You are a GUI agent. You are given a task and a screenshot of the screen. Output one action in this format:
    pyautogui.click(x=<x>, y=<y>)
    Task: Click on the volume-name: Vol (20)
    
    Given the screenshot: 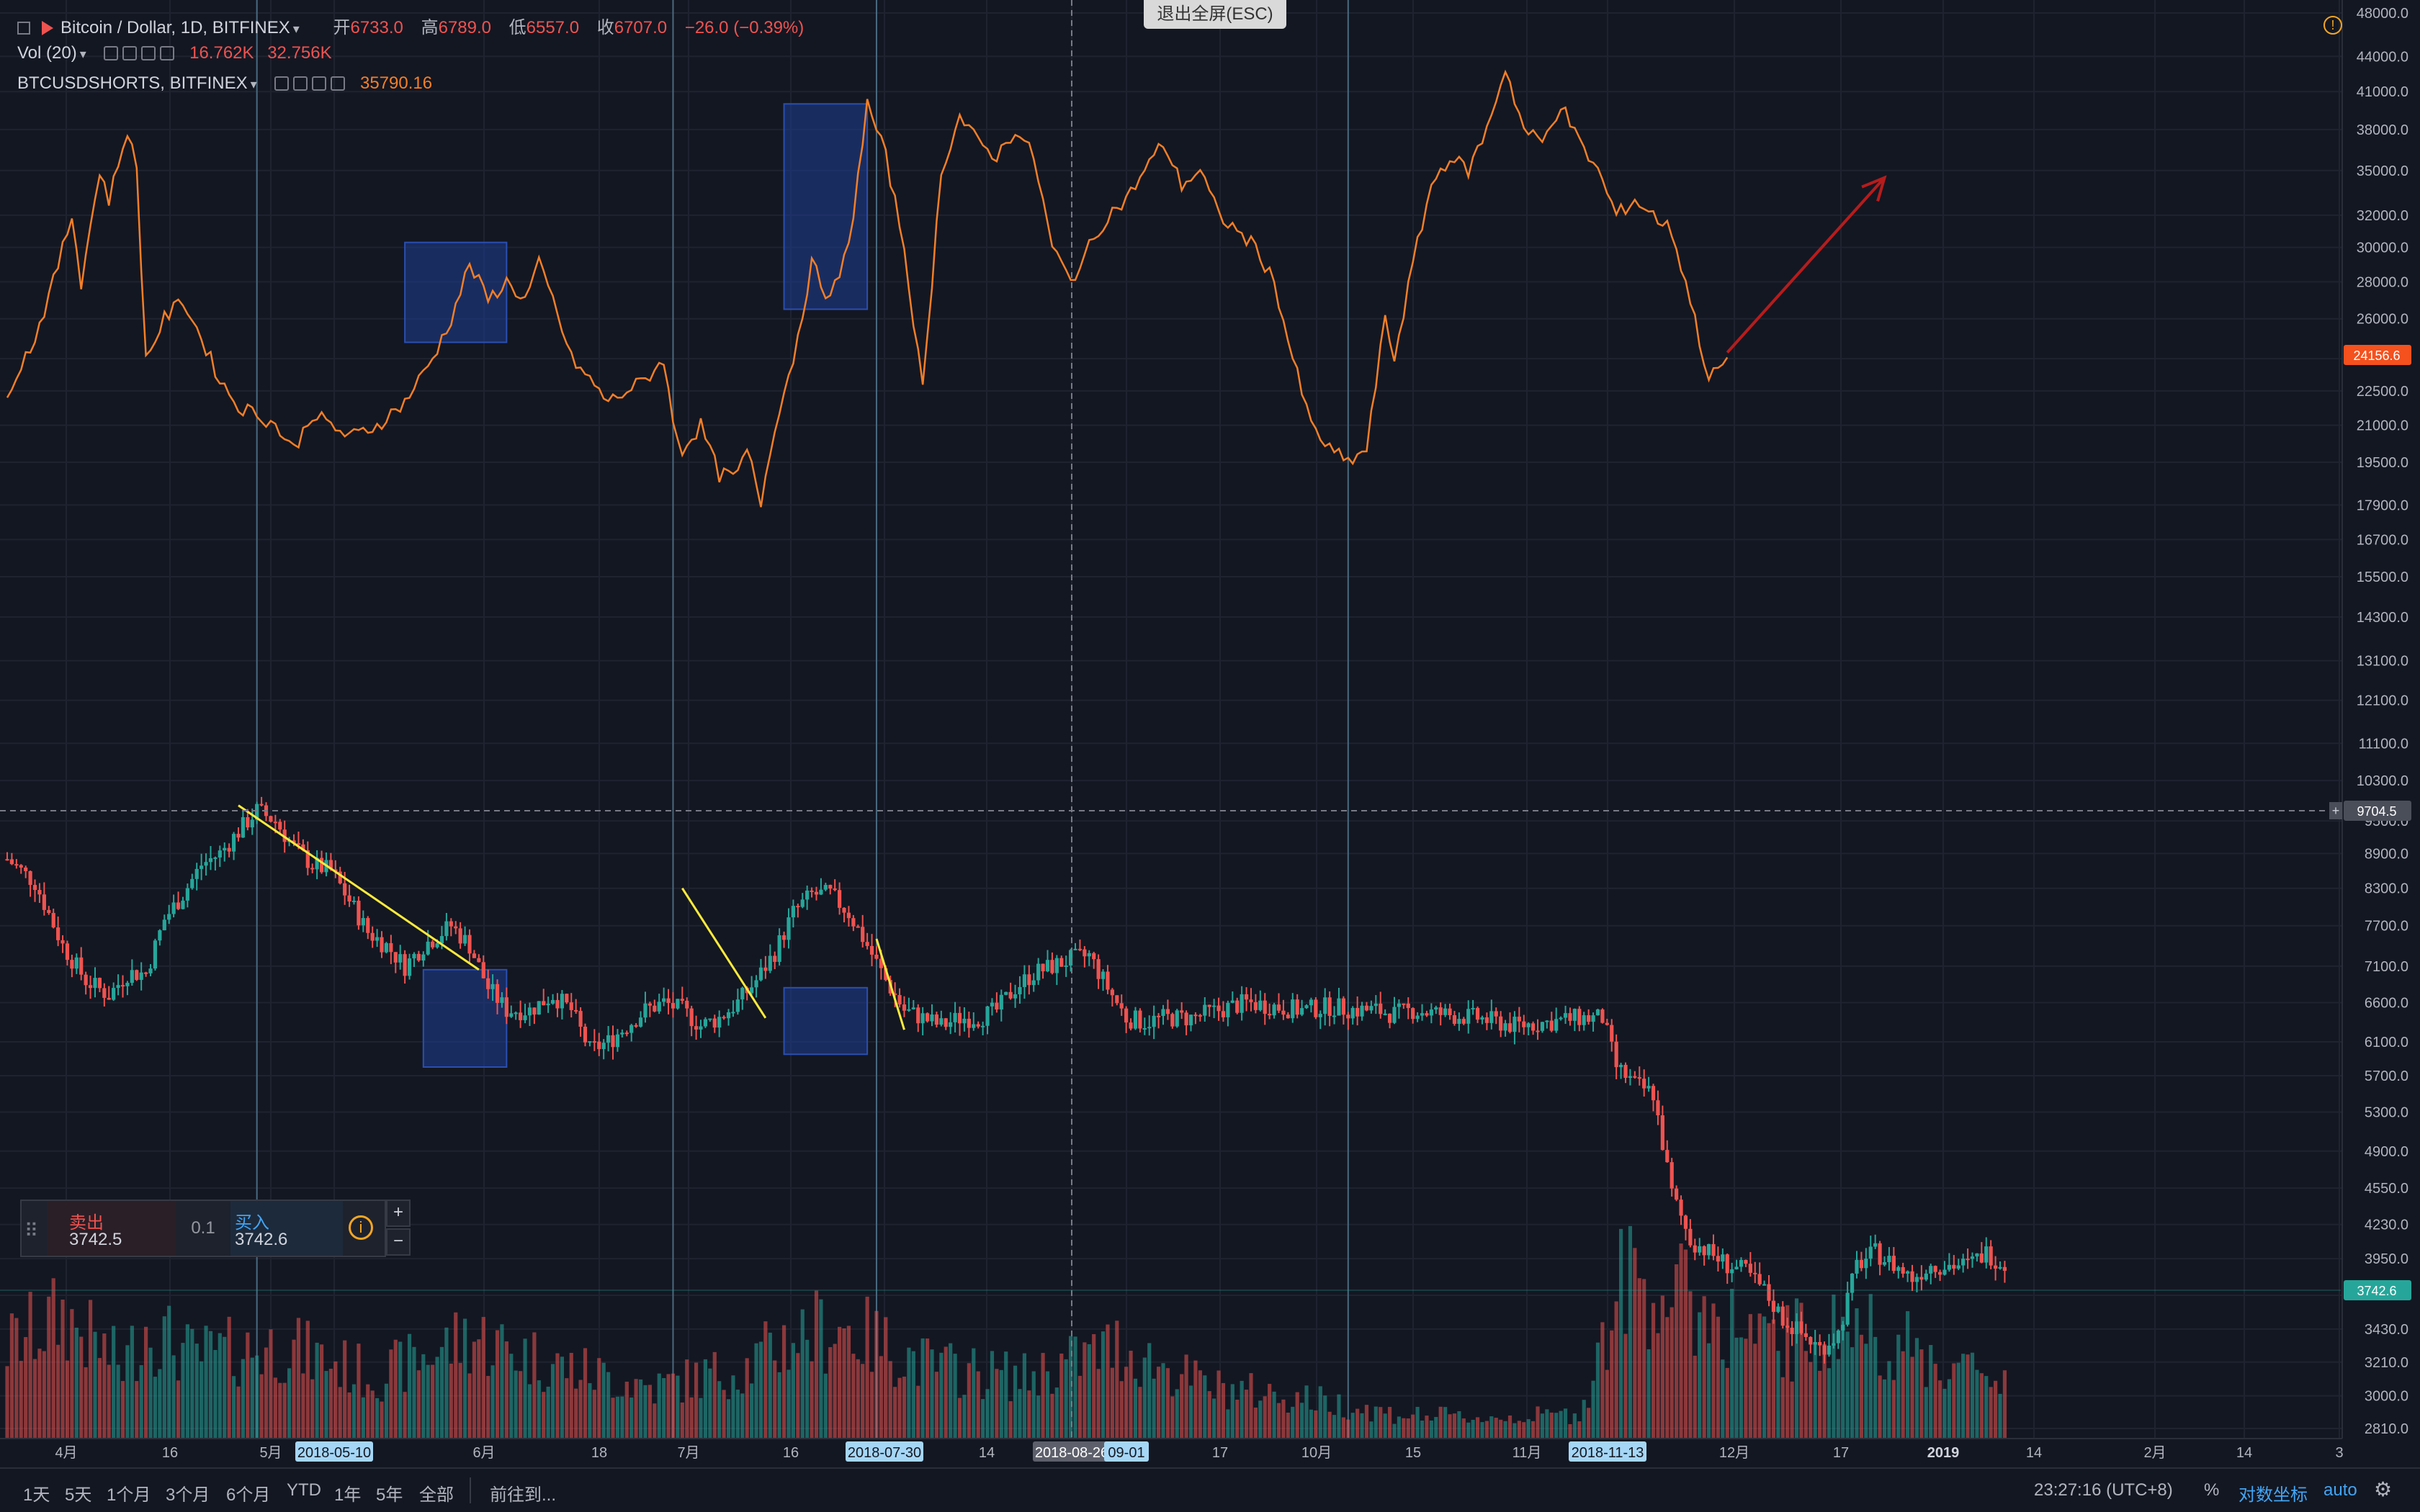 What is the action you would take?
    pyautogui.click(x=47, y=53)
    